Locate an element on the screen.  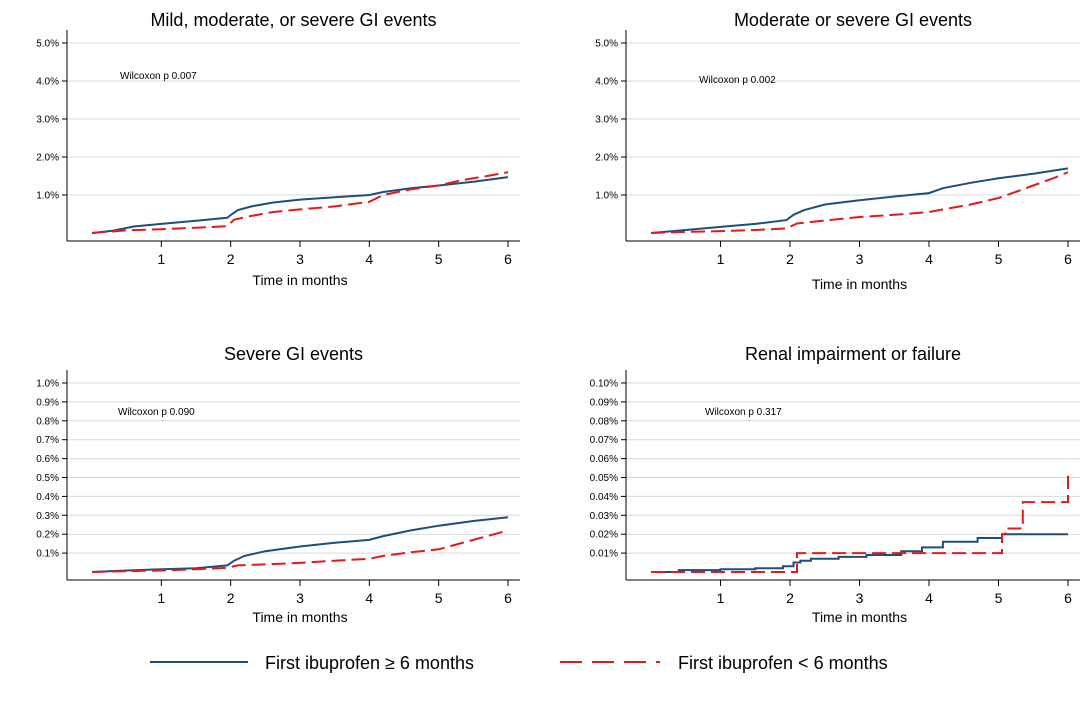
wilcoxon-annotation: Wilcoxon p 0.090 is located at coordinates (156, 412).